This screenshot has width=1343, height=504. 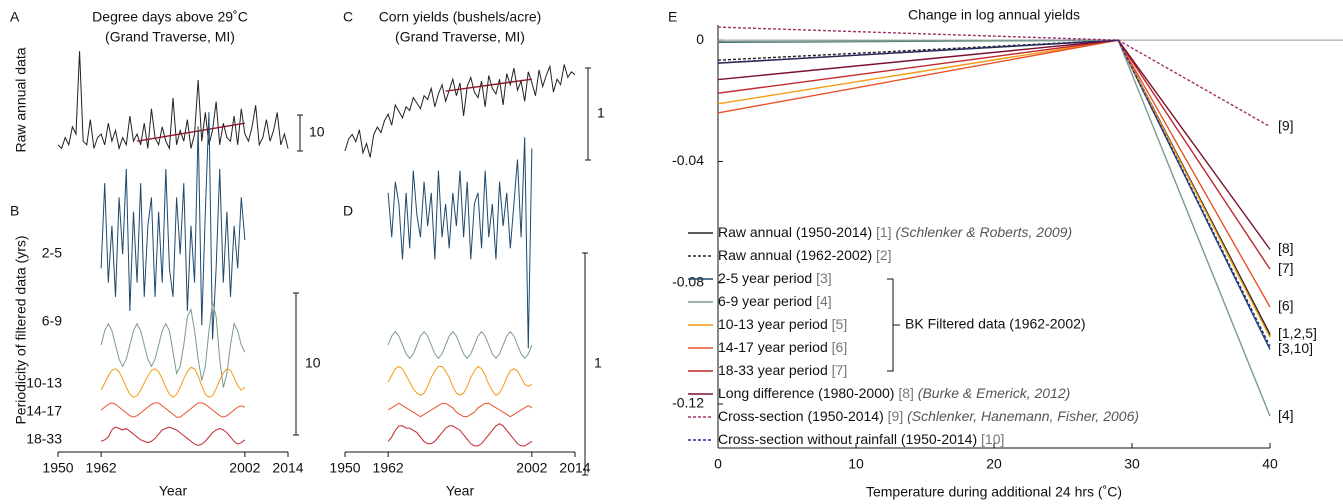 What do you see at coordinates (1286, 248) in the screenshot?
I see `end-label: [8]` at bounding box center [1286, 248].